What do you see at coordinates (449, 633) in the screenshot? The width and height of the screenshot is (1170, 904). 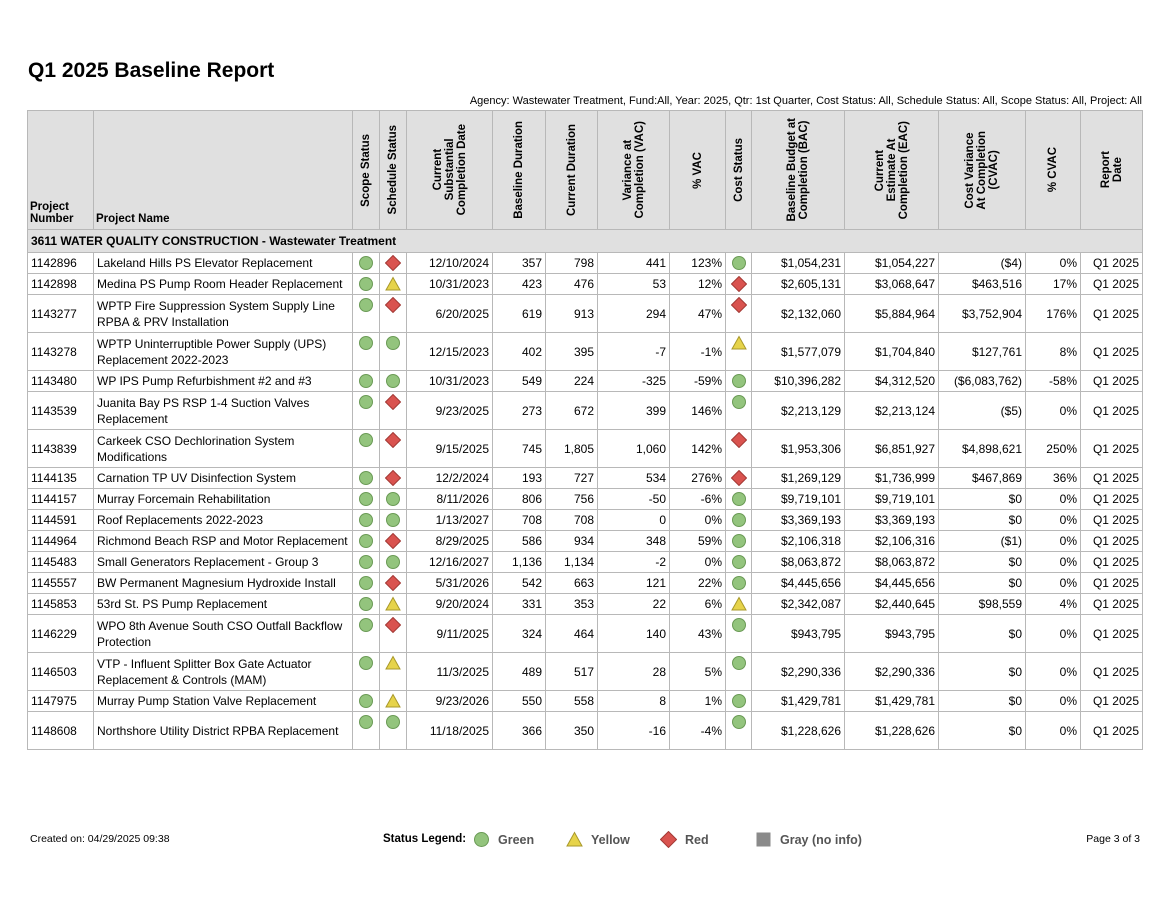 I see `table-cell: 9/11/2025` at bounding box center [449, 633].